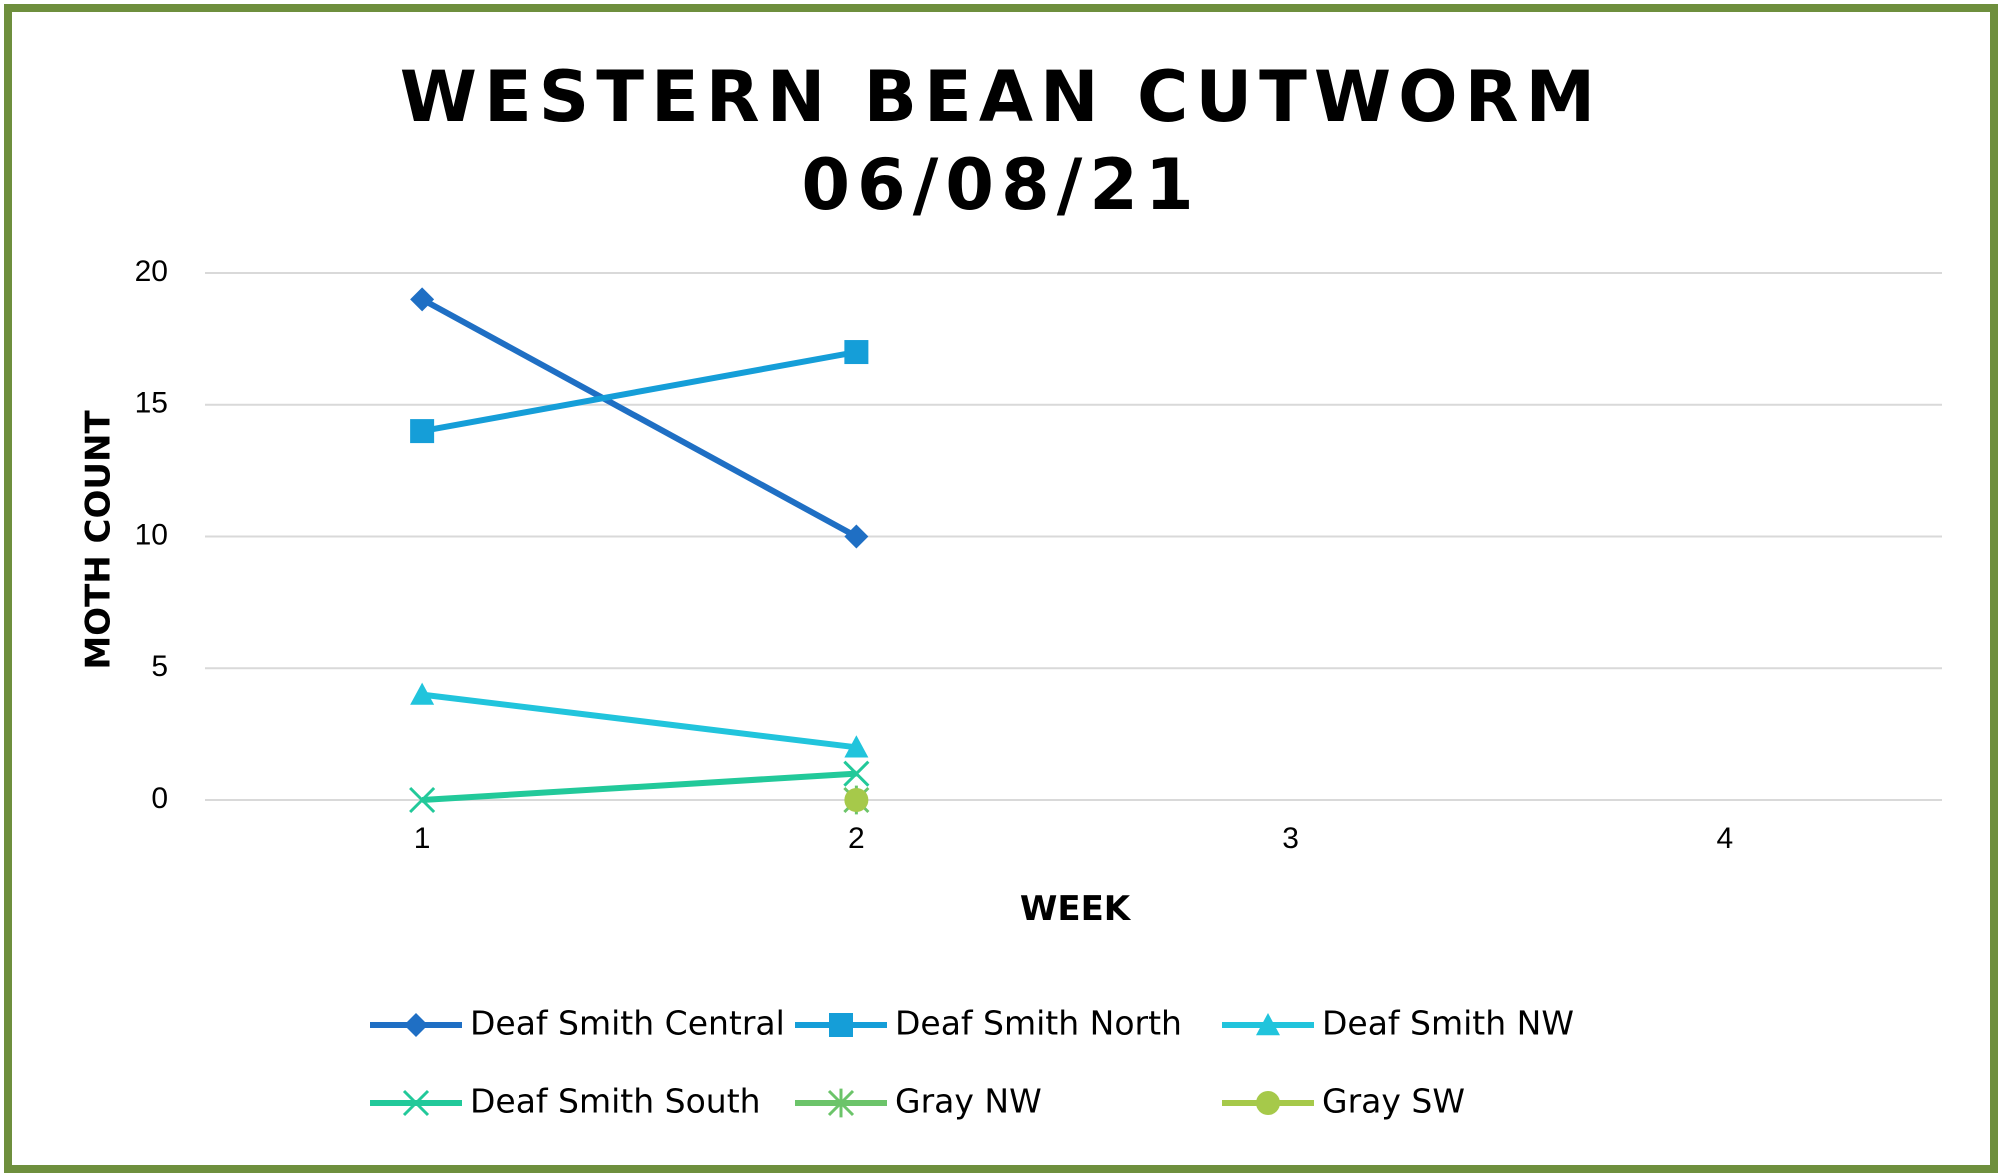  Describe the element at coordinates (627, 1023) in the screenshot. I see `legend-label: Deaf Smith Central` at that location.